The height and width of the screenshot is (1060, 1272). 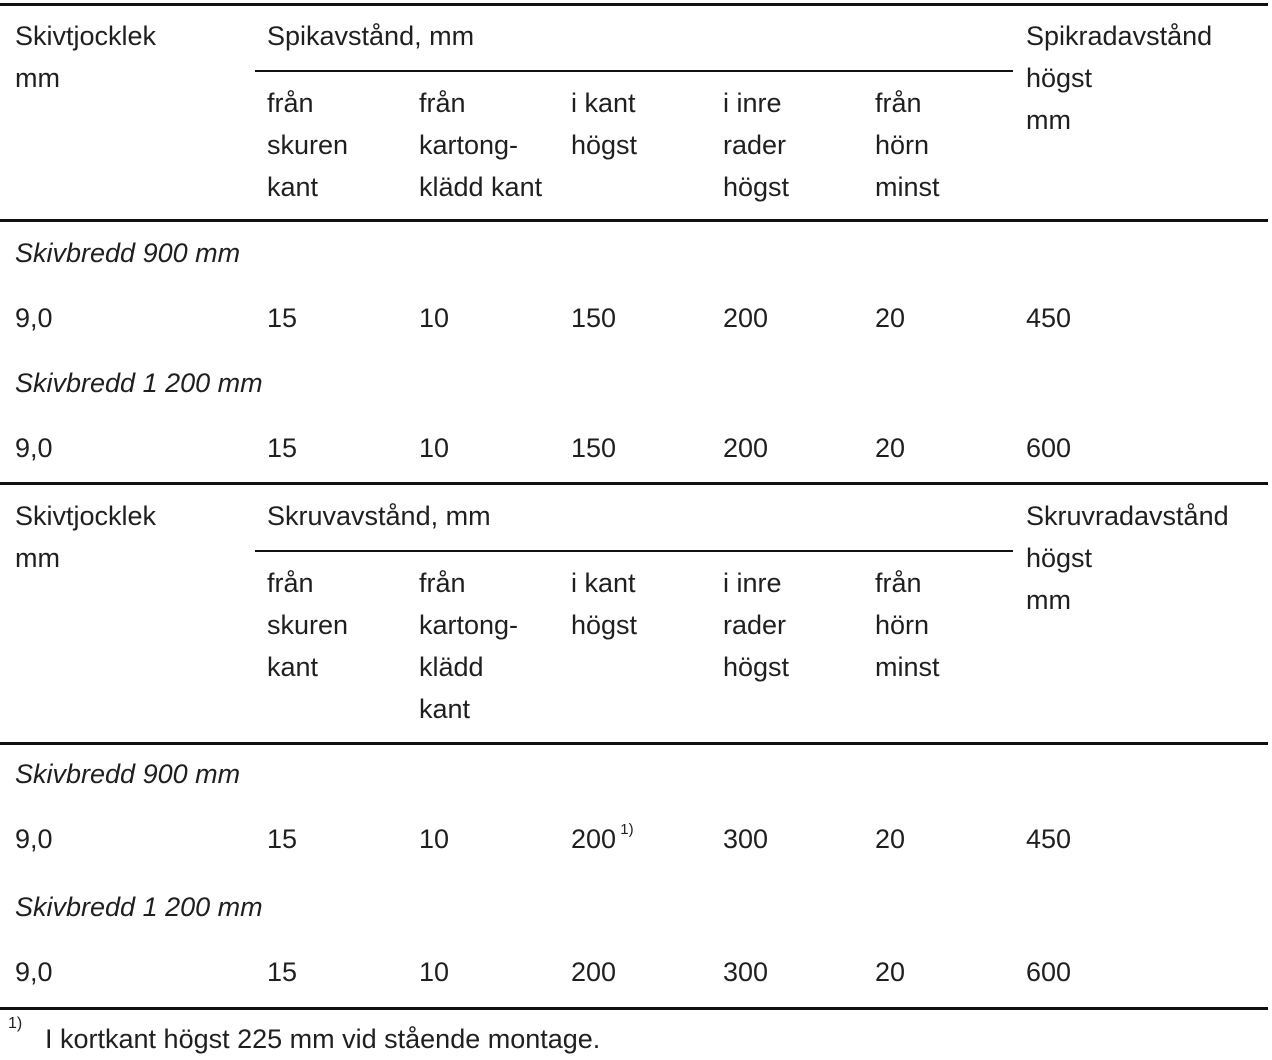 What do you see at coordinates (1127, 516) in the screenshot?
I see `column-header-row-spacing: Skruvradavstånd` at bounding box center [1127, 516].